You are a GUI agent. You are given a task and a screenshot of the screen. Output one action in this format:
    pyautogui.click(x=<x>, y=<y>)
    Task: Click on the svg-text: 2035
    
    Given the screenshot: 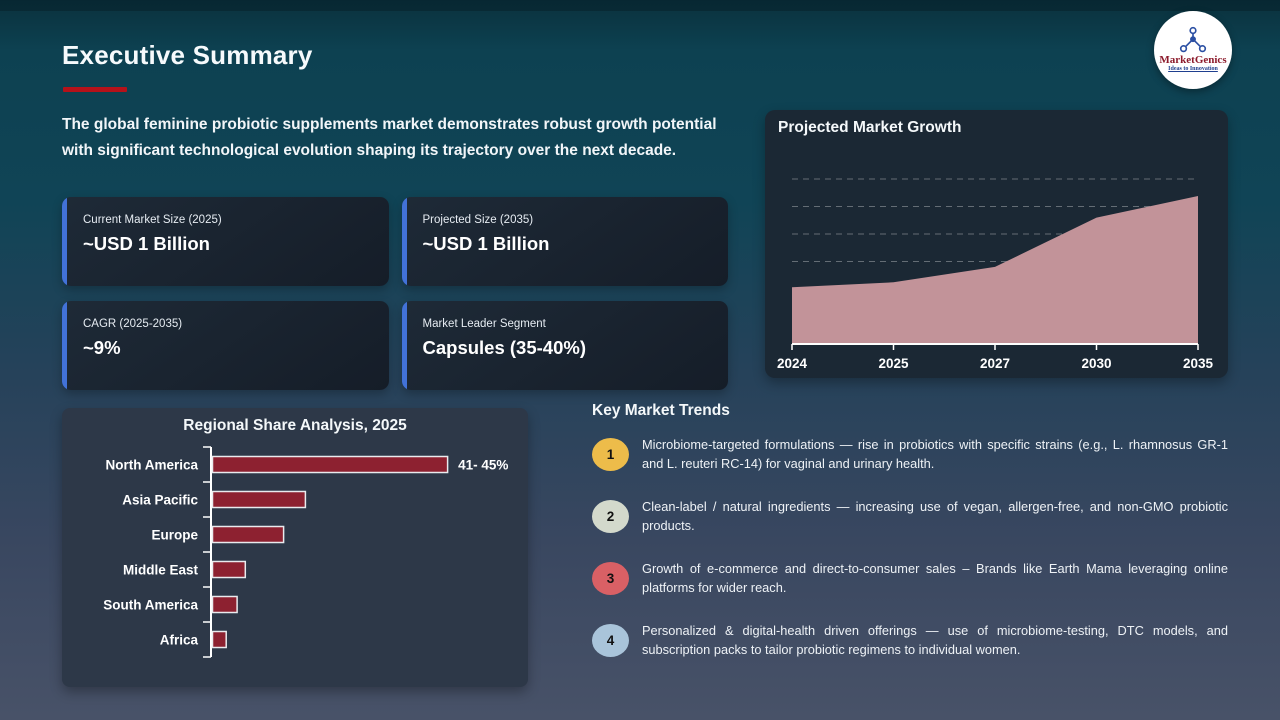 What is the action you would take?
    pyautogui.click(x=1198, y=363)
    